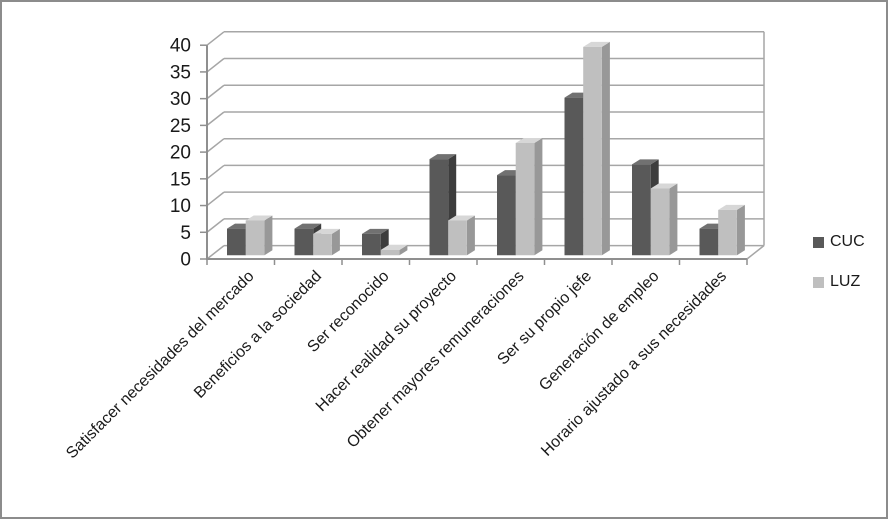  What do you see at coordinates (599, 331) in the screenshot?
I see `category-label: Generación de empleo` at bounding box center [599, 331].